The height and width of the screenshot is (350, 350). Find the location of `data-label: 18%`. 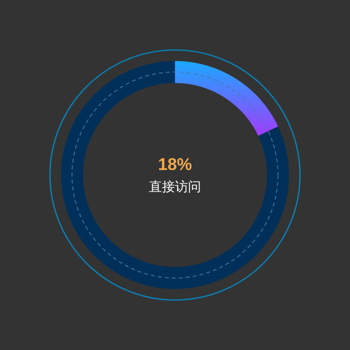

data-label: 18% is located at coordinates (175, 164).